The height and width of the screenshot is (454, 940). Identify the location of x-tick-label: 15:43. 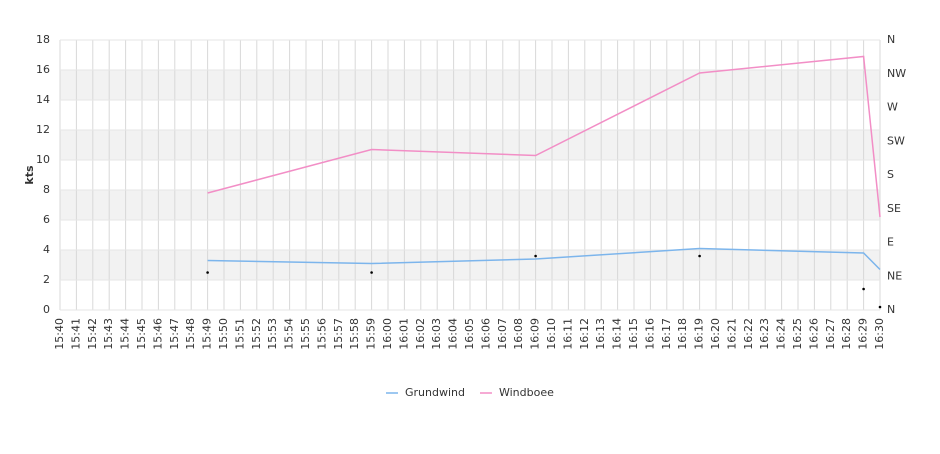
(108, 334).